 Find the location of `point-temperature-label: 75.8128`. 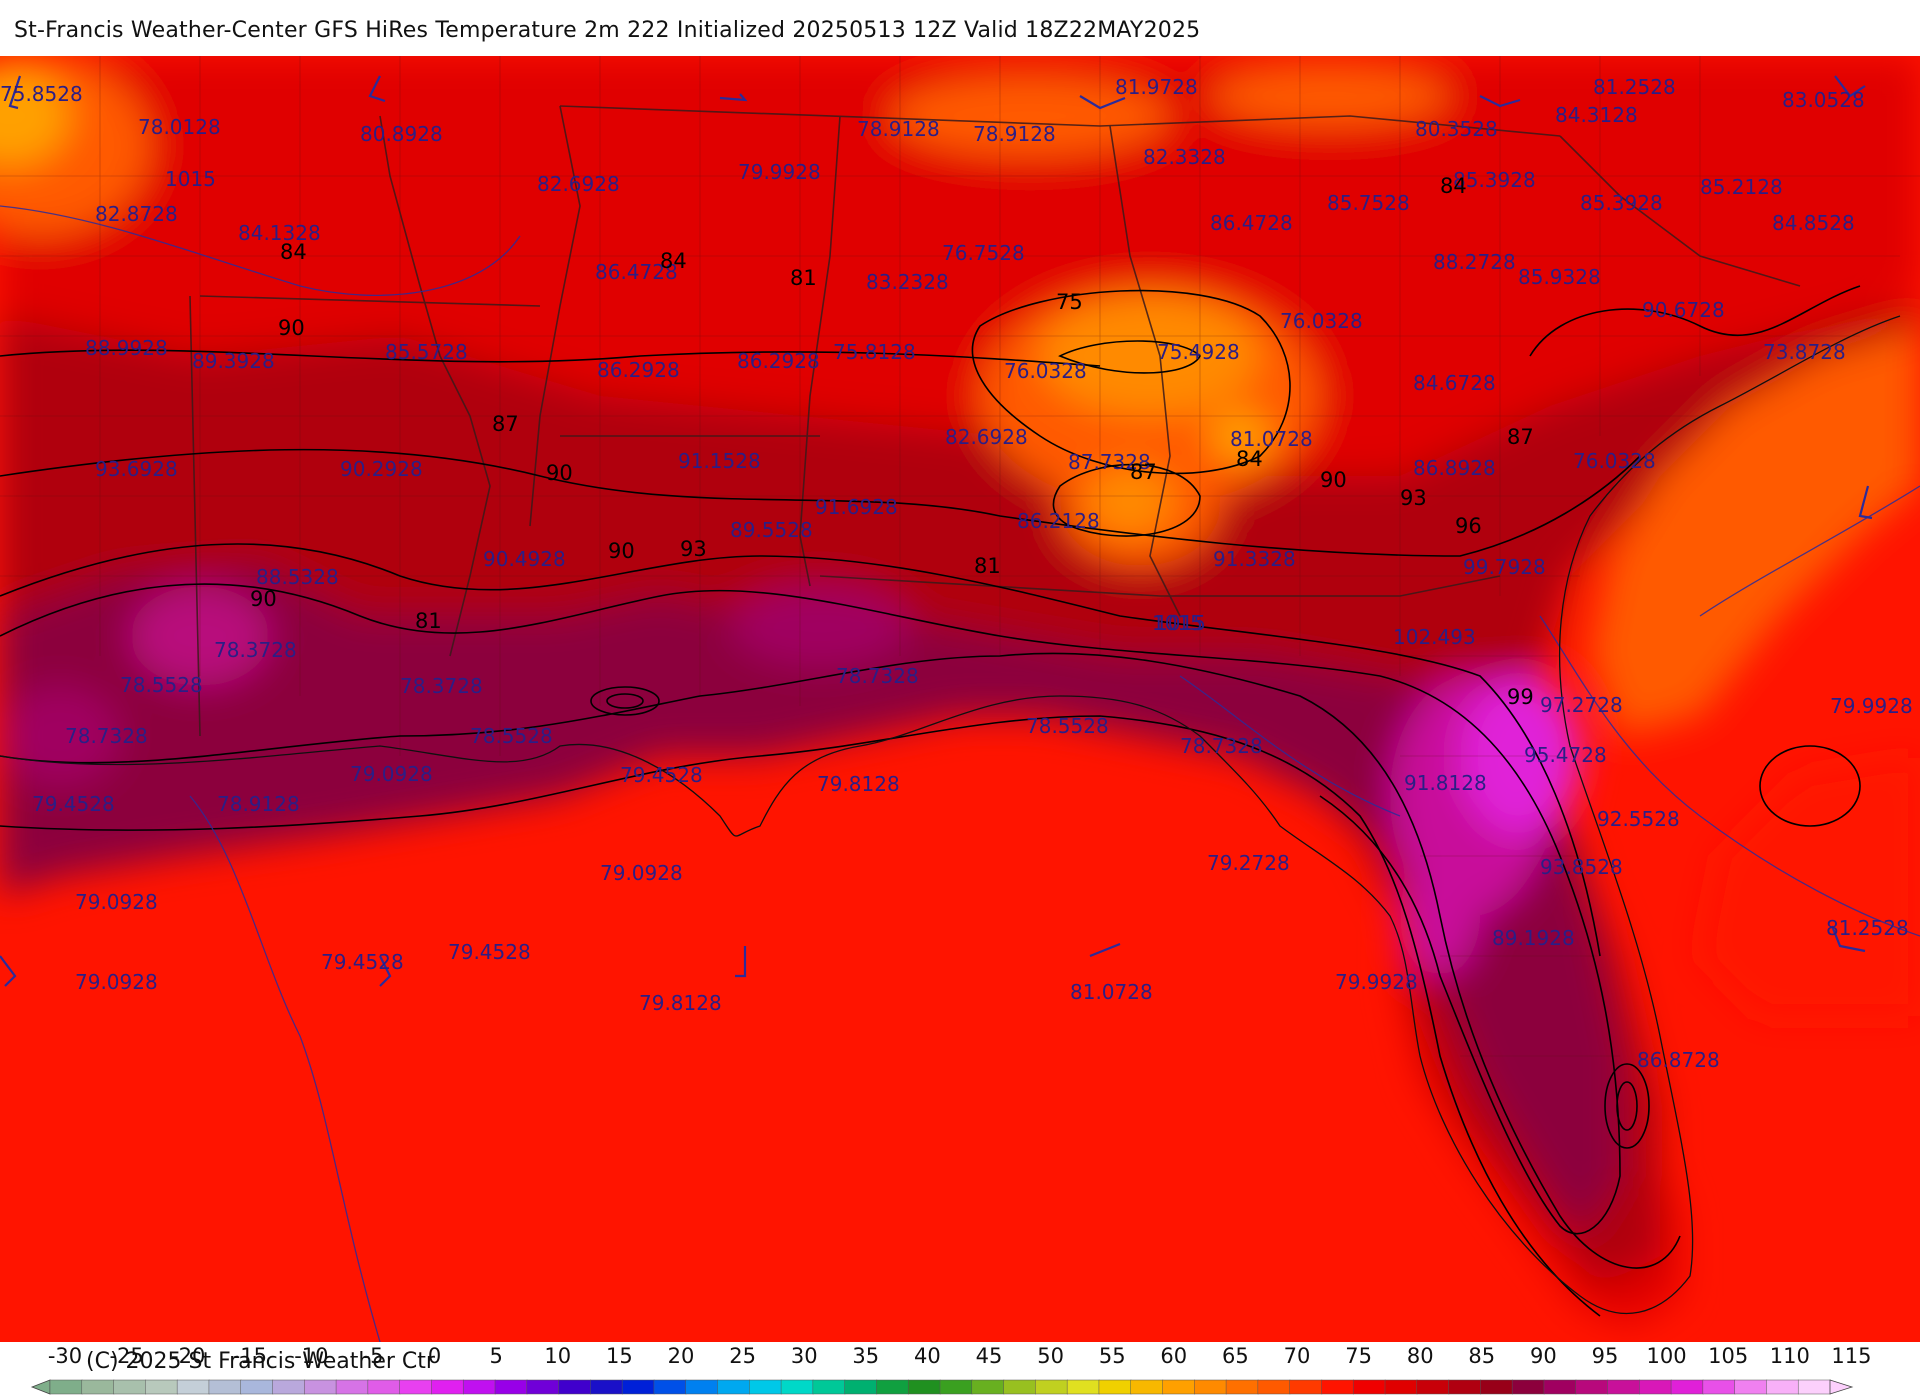

point-temperature-label: 75.8128 is located at coordinates (874, 352).